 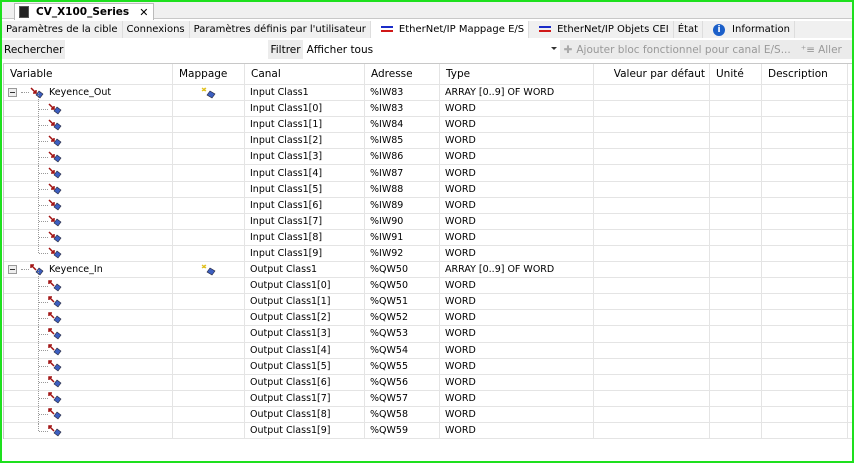 I want to click on tab-ethernet-ip-mappage-e-s: EtherNet/IP Mappage E/S, so click(x=450, y=29).